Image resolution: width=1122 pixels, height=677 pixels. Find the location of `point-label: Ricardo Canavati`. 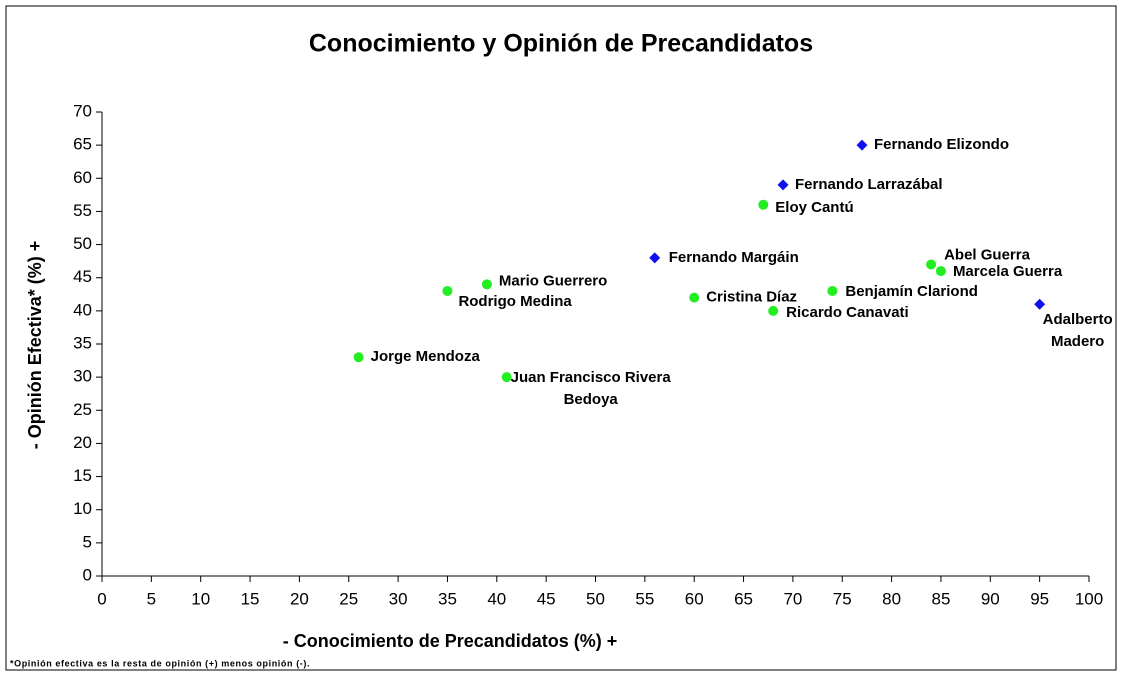

point-label: Ricardo Canavati is located at coordinates (847, 312).